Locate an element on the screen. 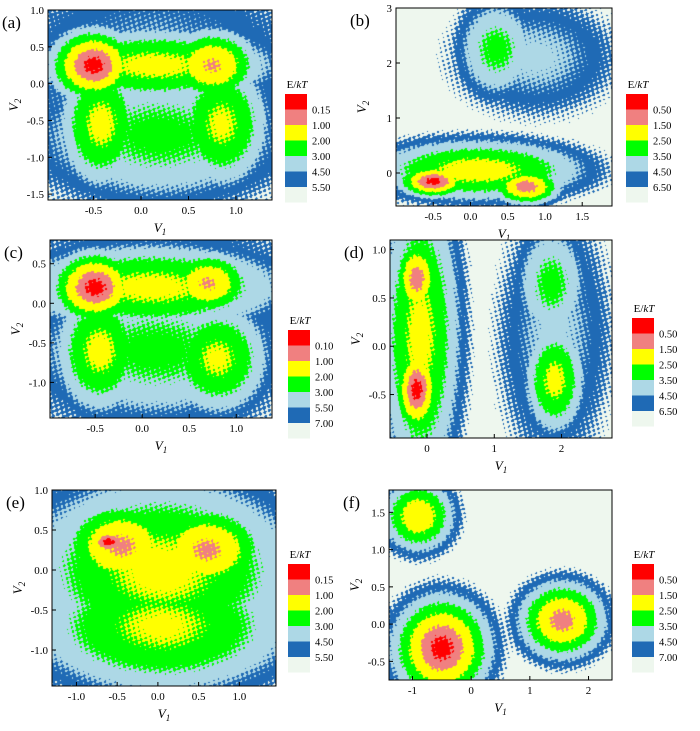 This screenshot has width=700, height=731. legend-level-label: 7.00 is located at coordinates (324, 424).